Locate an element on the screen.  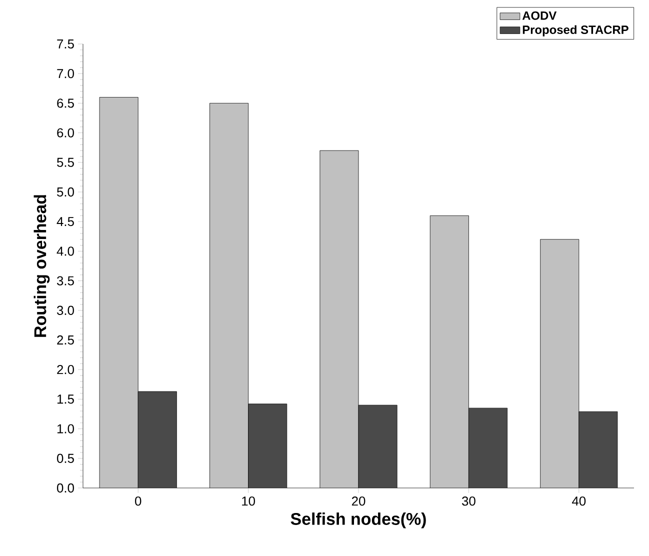
y-tick-label: 7.0 is located at coordinates (65, 73).